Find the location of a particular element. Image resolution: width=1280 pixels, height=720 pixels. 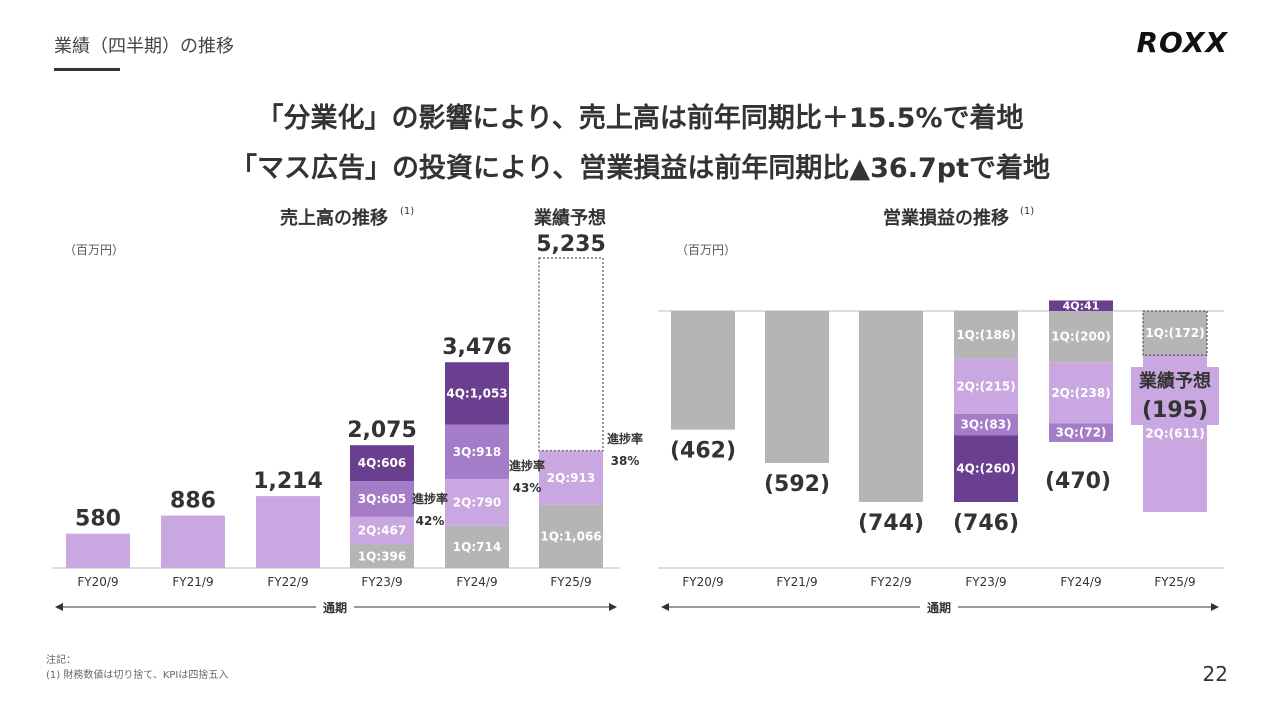

oi-segment-label: 1Q:(200) is located at coordinates (1080, 337).